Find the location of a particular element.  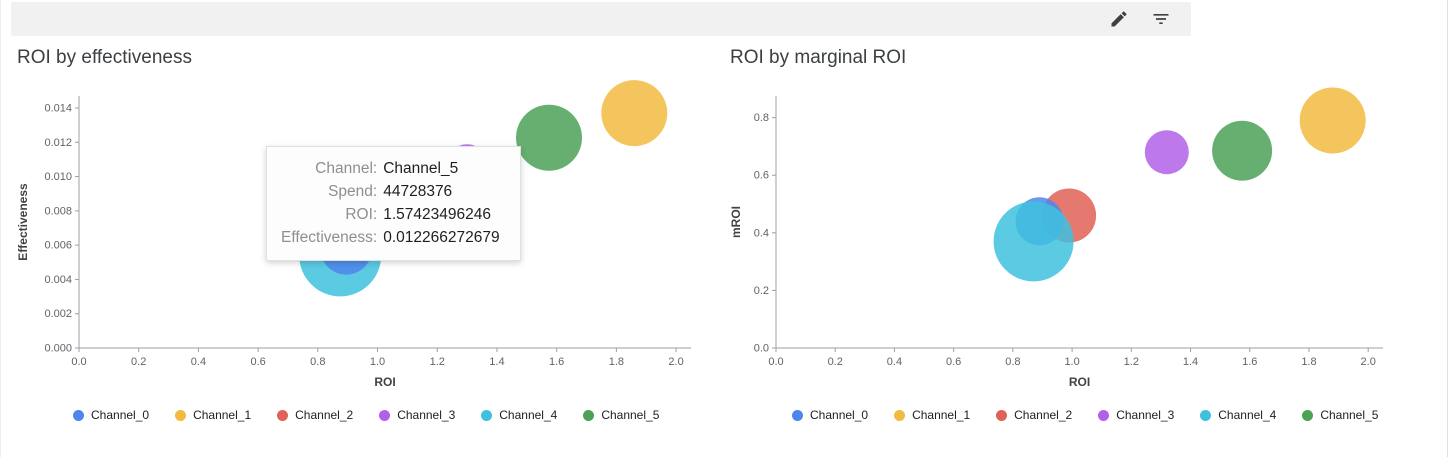

y-tick-label: 0.8 is located at coordinates (761, 118).